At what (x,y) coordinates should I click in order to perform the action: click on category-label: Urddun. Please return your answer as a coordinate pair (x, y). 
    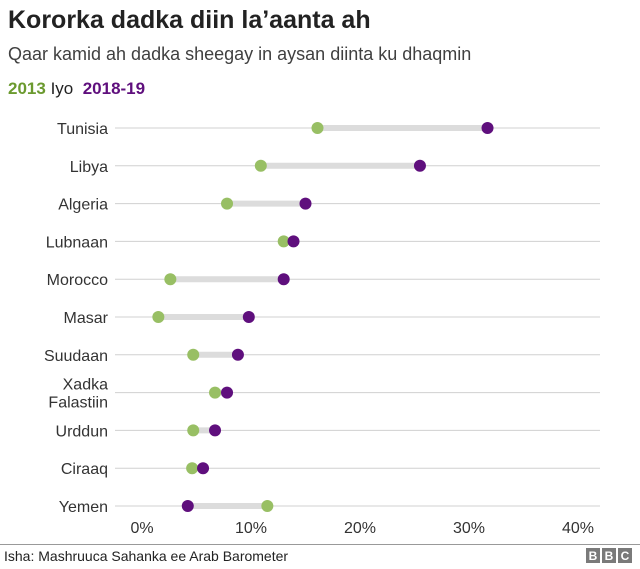
    Looking at the image, I should click on (82, 431).